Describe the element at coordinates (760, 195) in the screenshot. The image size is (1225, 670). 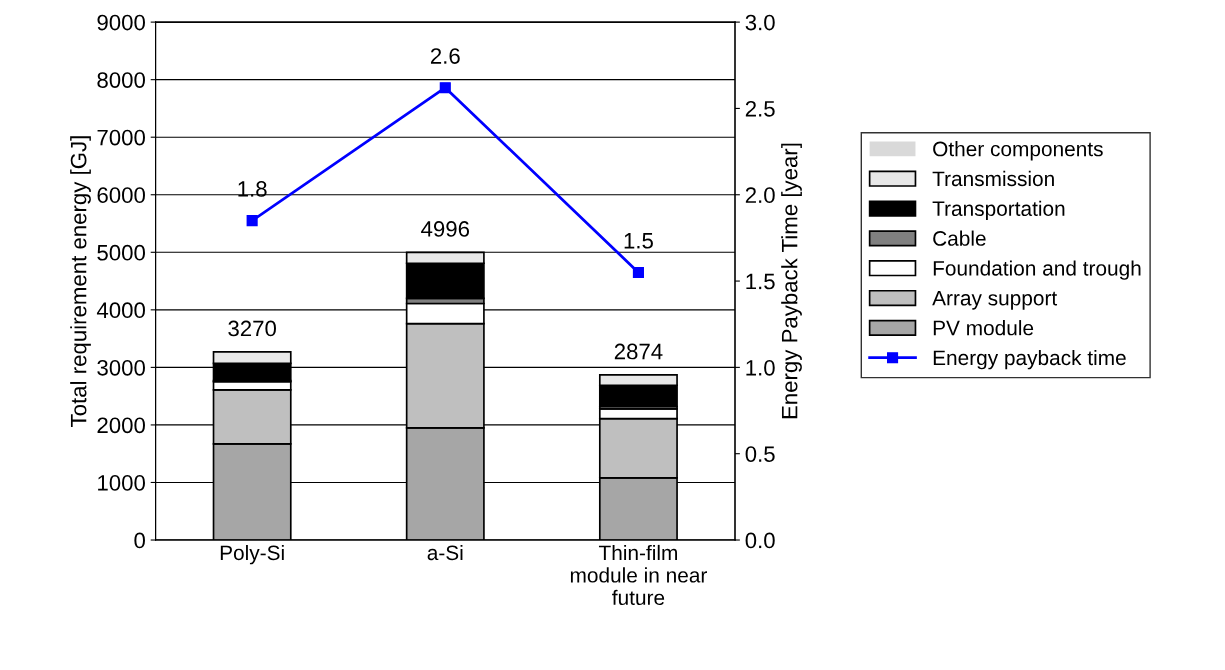
I see `y2-tick-label: 2.0` at that location.